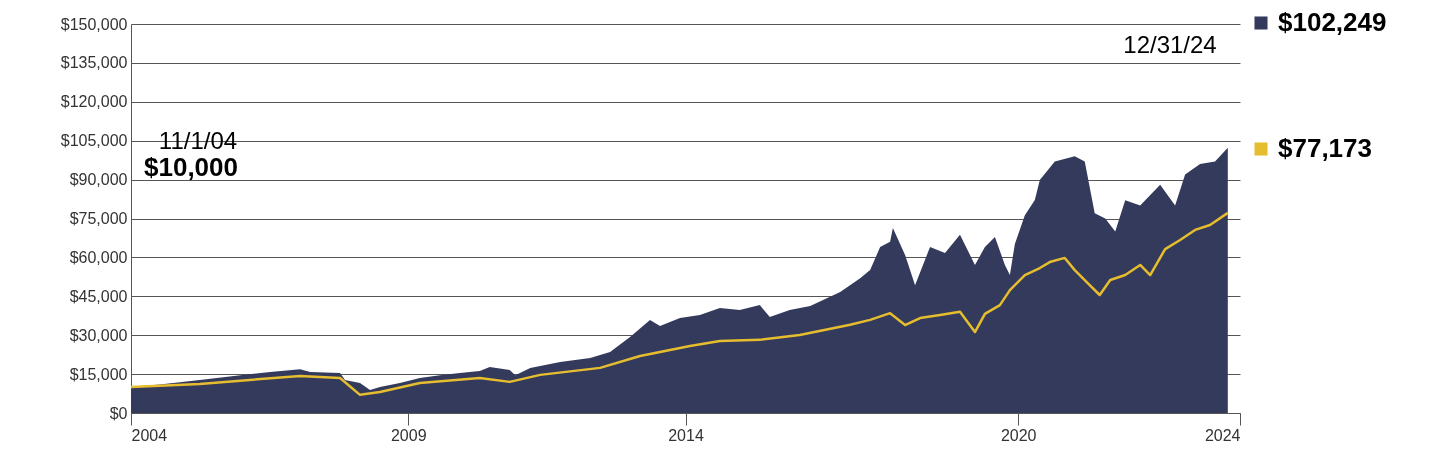 Image resolution: width=1455 pixels, height=453 pixels. I want to click on legend-label: $77,173, so click(1325, 148).